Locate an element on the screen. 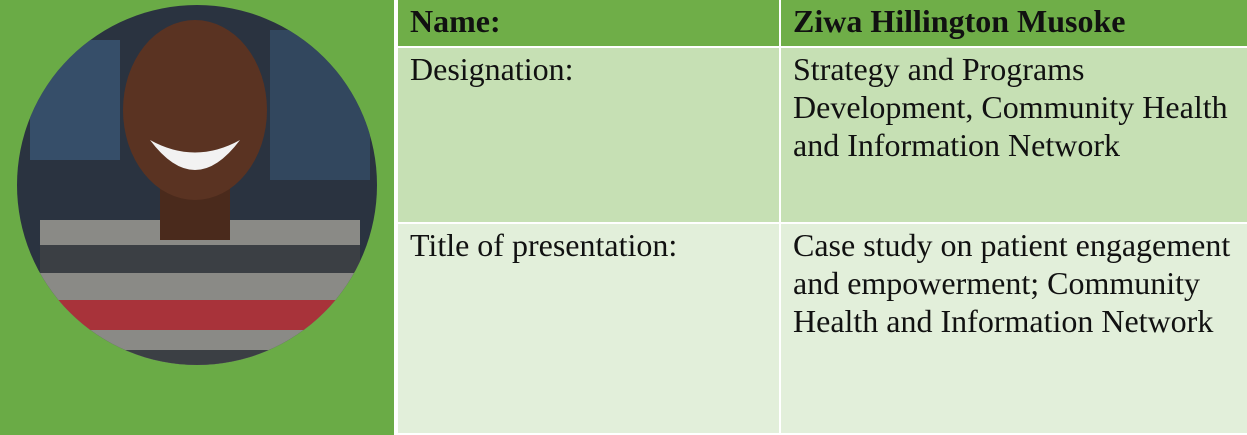 Image resolution: width=1247 pixels, height=435 pixels. row-label: Name: is located at coordinates (588, 24).